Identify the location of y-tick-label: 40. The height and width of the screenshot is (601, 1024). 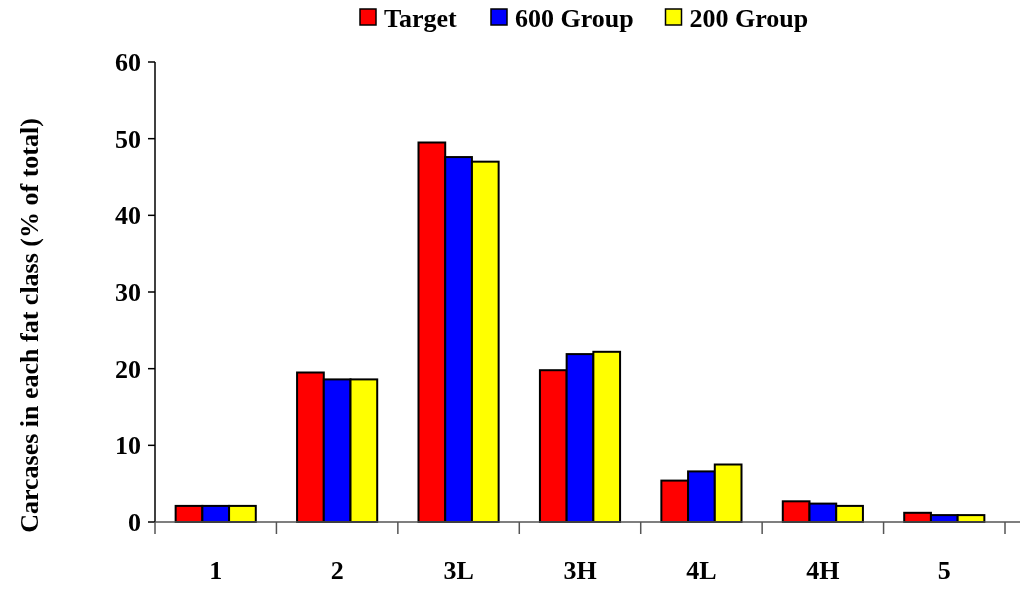
(128, 216).